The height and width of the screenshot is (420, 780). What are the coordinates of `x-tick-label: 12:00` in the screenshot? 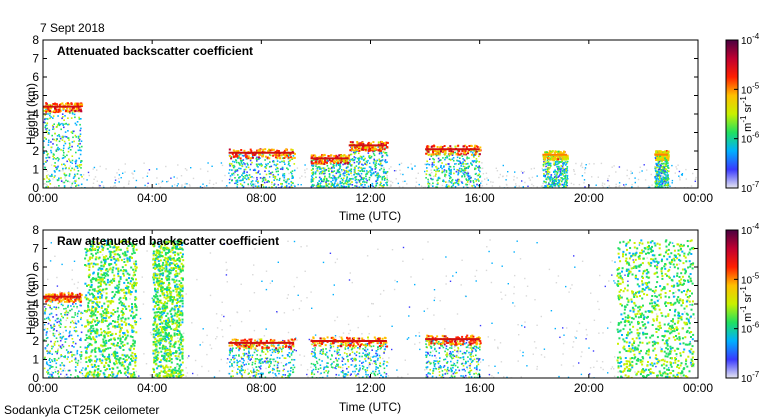 It's located at (370, 198).